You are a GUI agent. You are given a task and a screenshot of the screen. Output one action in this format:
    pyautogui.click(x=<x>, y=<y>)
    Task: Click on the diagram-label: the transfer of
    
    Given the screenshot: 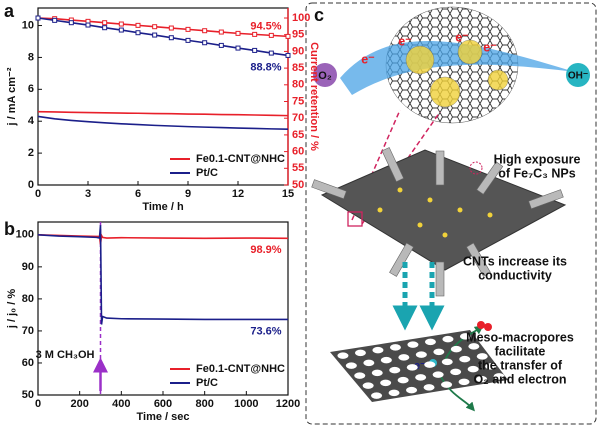 What is the action you would take?
    pyautogui.click(x=520, y=365)
    